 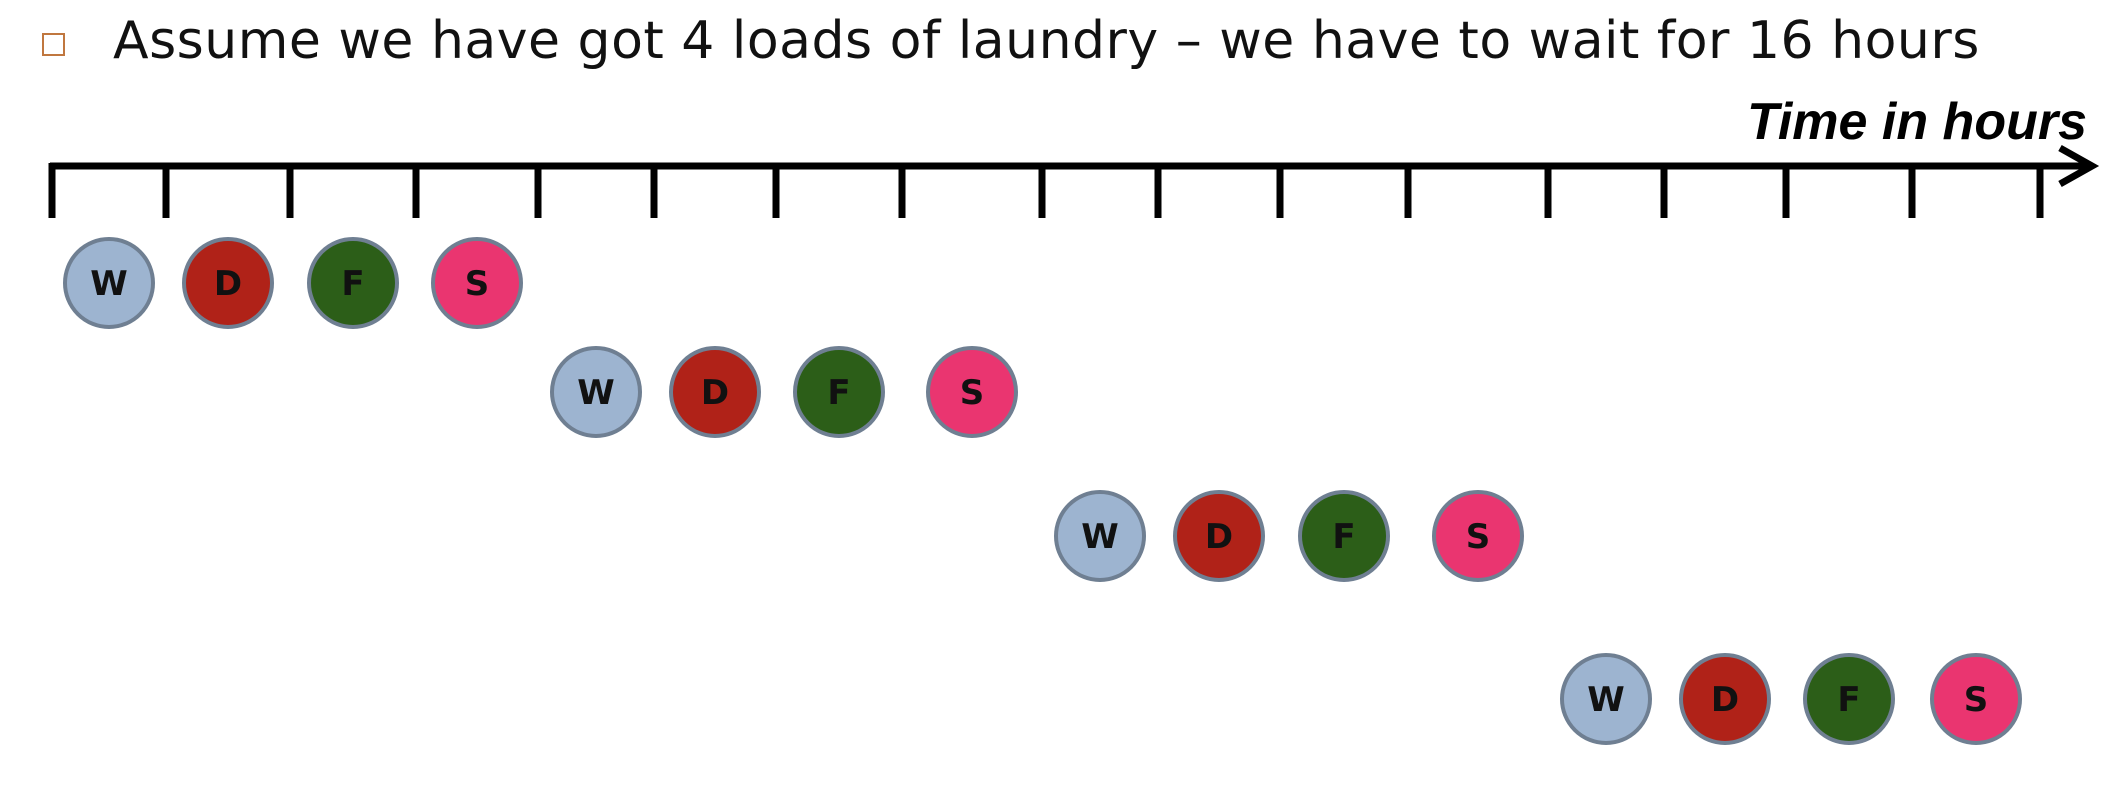 What do you see at coordinates (53, 44) in the screenshot?
I see `square-bullet-icon` at bounding box center [53, 44].